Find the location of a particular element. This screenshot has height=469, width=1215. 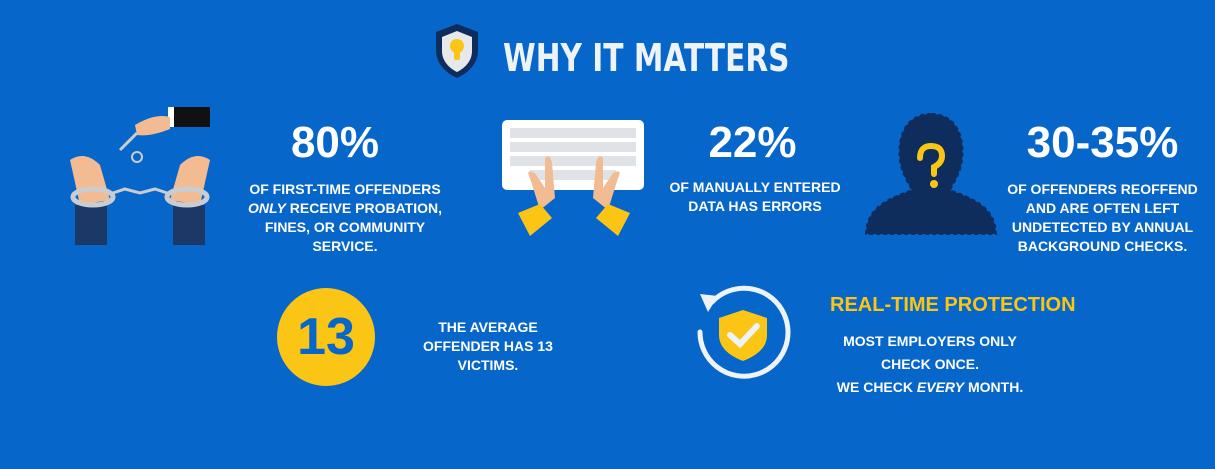

protection-text: WE CHECK is located at coordinates (876, 387).